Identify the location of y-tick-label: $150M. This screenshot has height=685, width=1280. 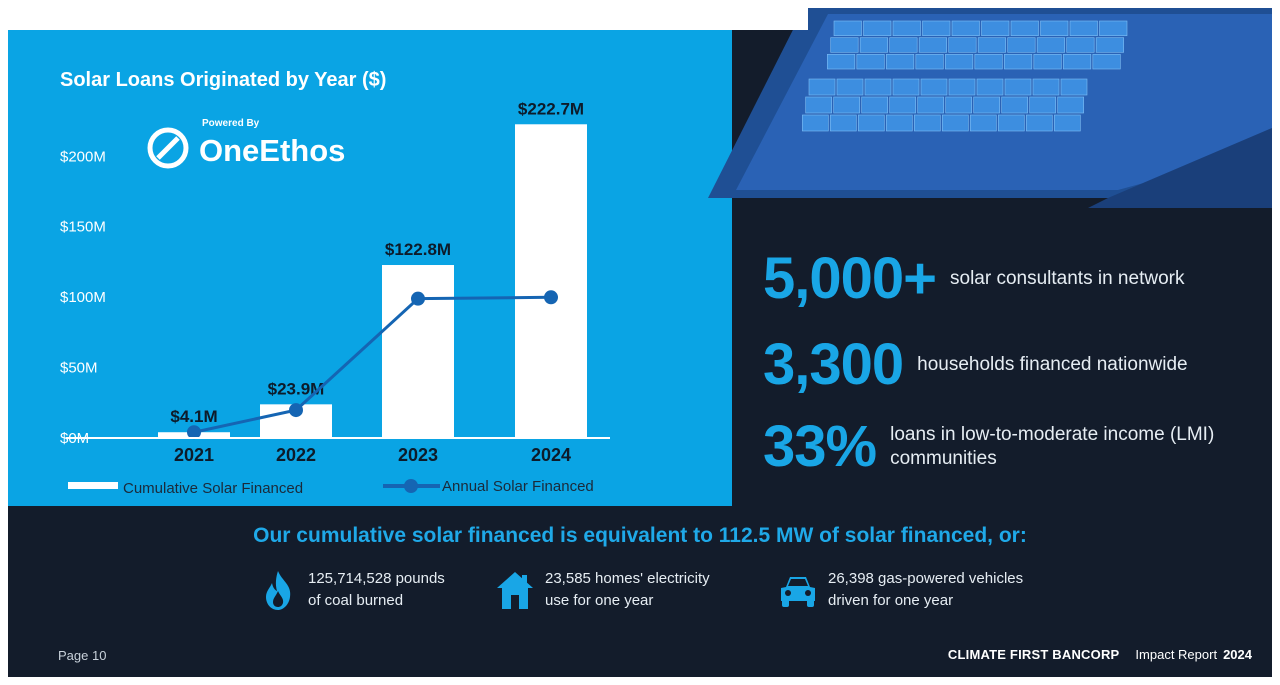
(83, 227).